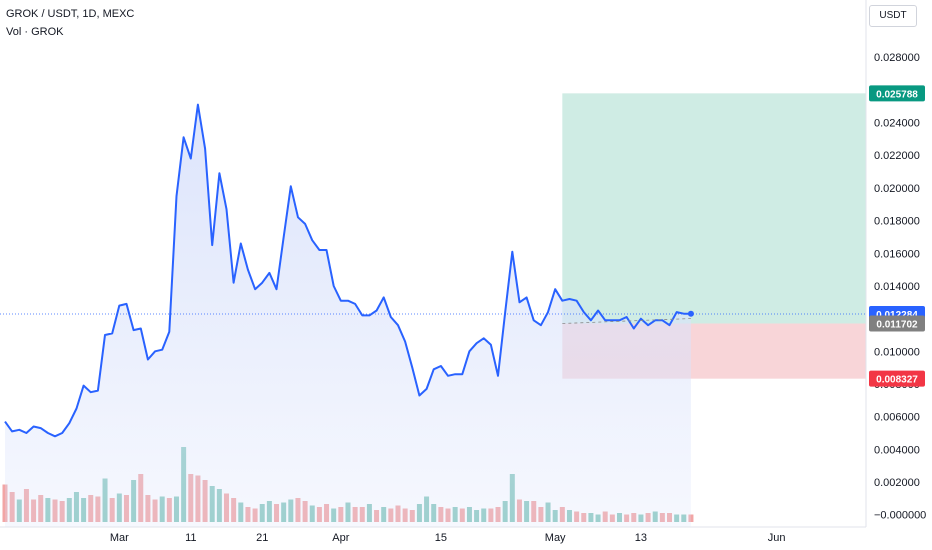  I want to click on x-tick-label: 11, so click(190, 538).